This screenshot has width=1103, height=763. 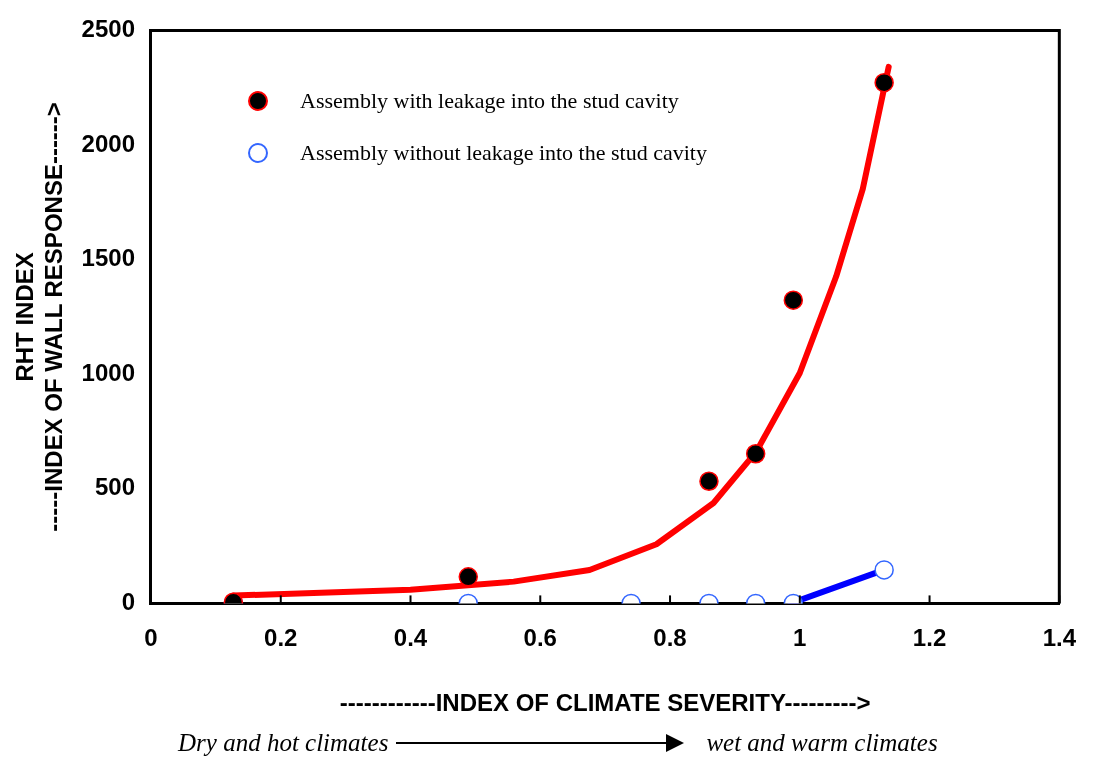 What do you see at coordinates (281, 638) in the screenshot?
I see `x-tick-label: 0.2` at bounding box center [281, 638].